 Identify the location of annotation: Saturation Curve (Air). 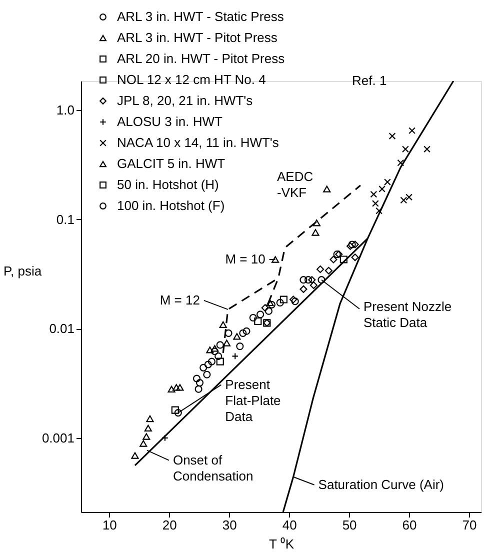
(381, 484).